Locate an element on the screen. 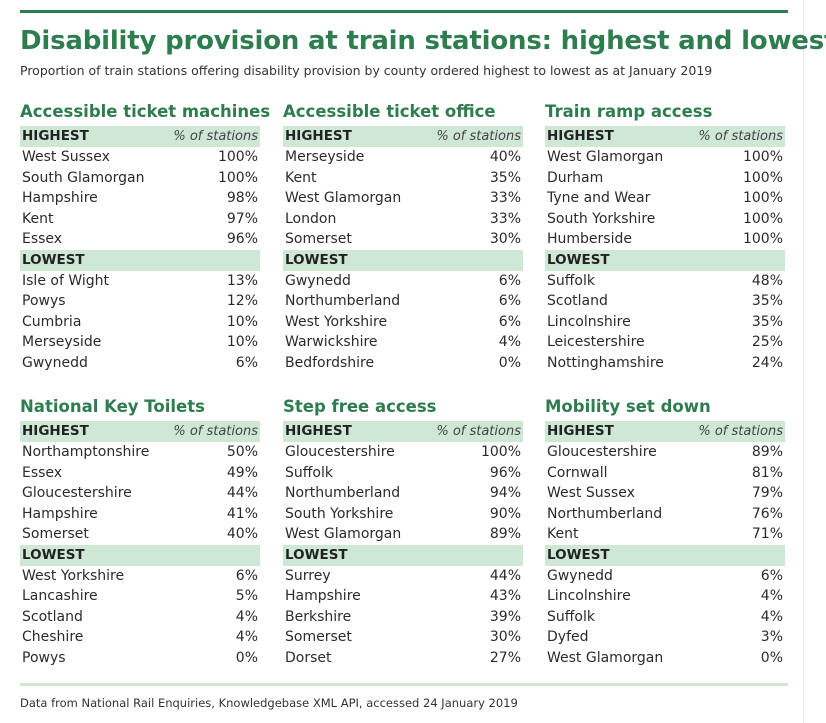 This screenshot has width=826, height=723. table-row: Suffolk 4% is located at coordinates (665, 617).